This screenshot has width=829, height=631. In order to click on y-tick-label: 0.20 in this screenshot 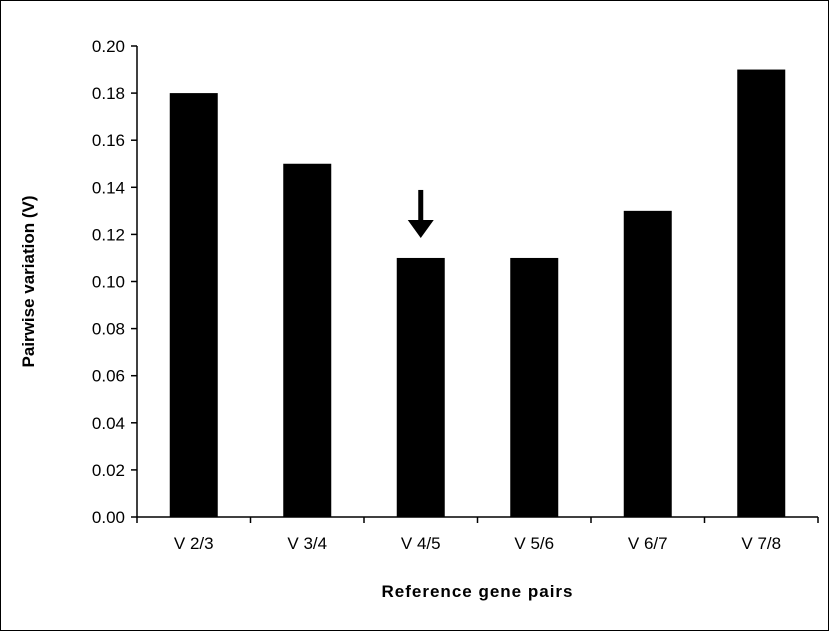, I will do `click(108, 46)`.